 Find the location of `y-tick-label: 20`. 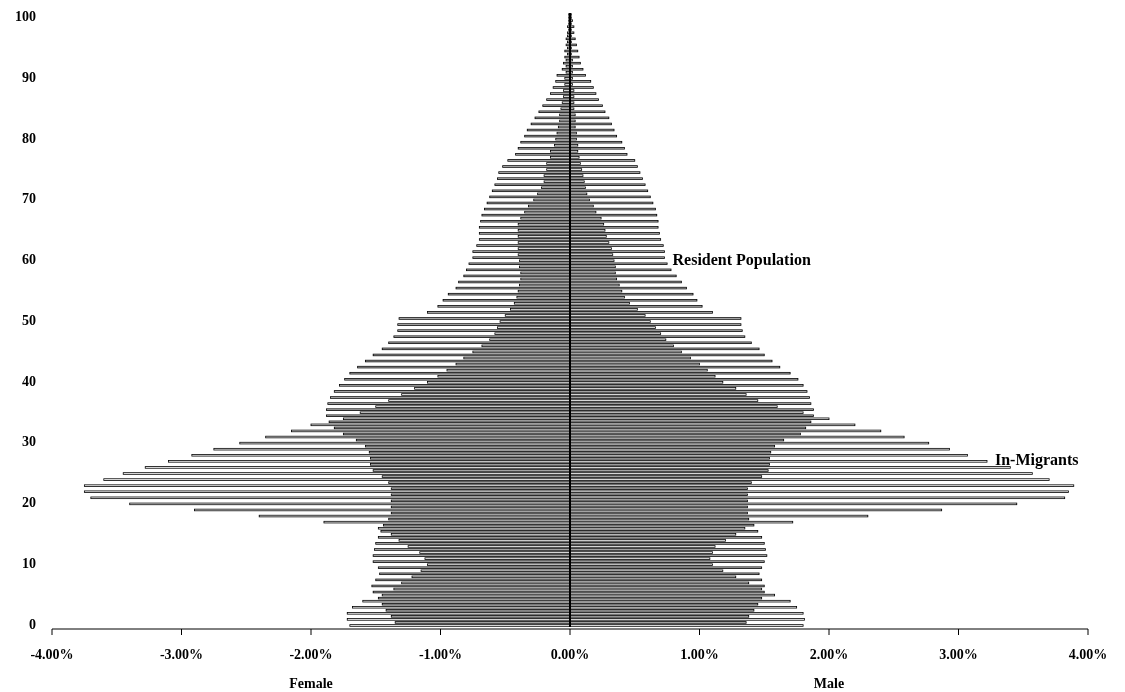

y-tick-label: 20 is located at coordinates (29, 503).